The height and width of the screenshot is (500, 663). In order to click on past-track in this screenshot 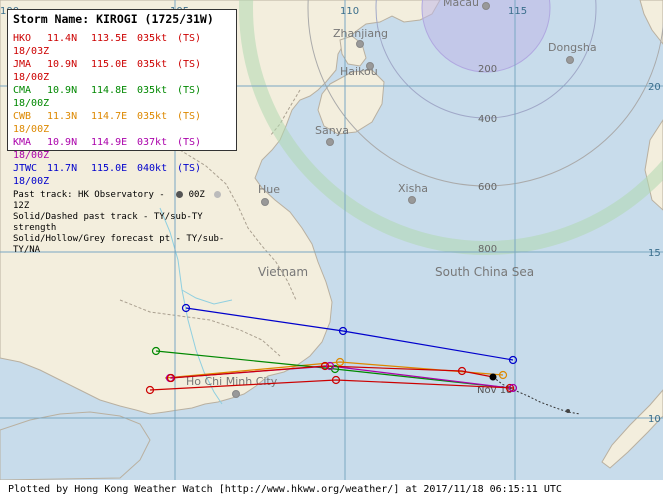, I will do `click(536, 395)`.